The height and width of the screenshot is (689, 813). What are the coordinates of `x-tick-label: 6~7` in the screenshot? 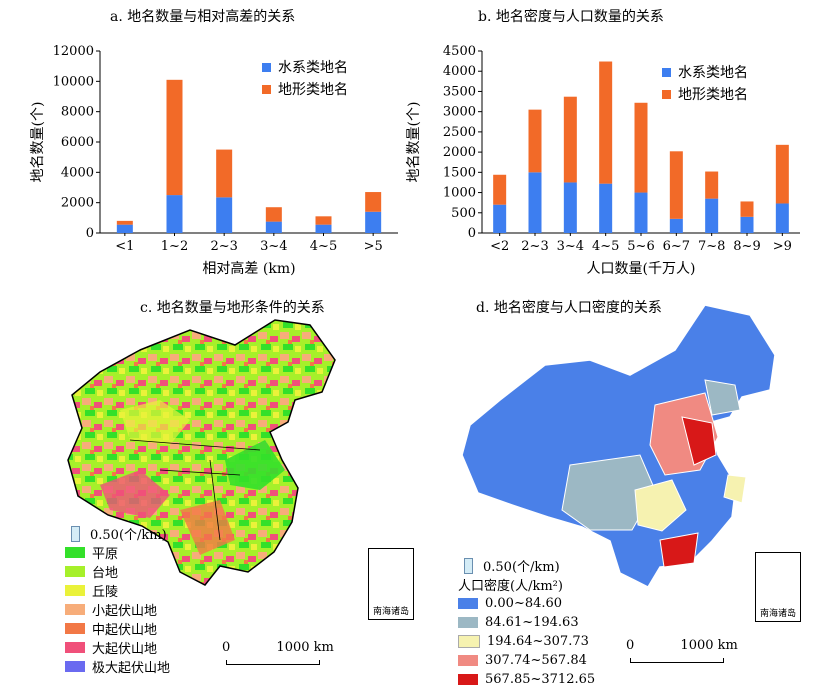 It's located at (676, 246).